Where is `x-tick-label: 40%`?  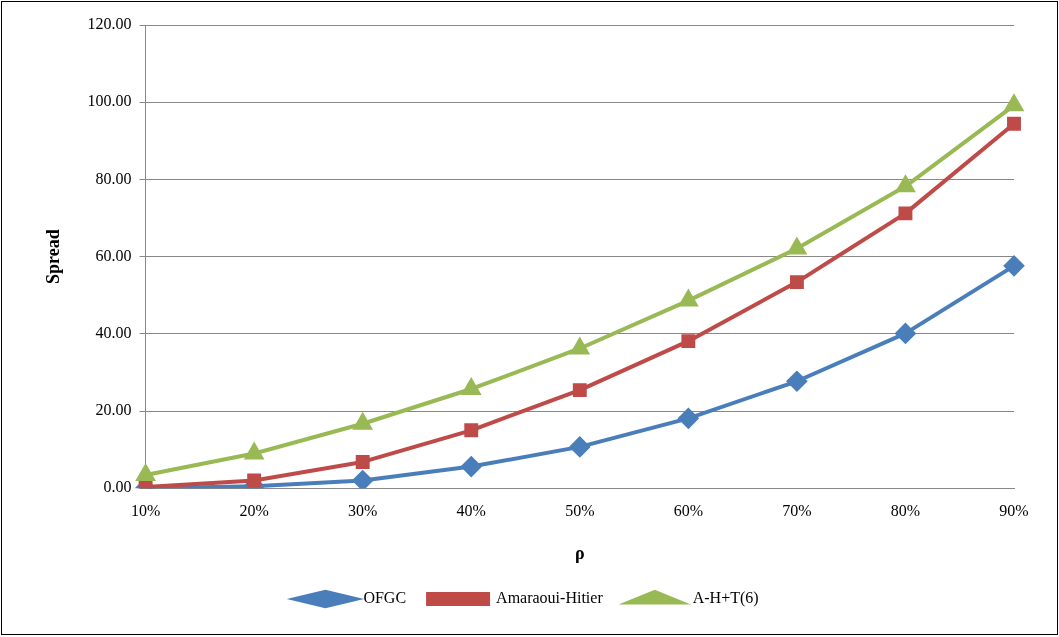
x-tick-label: 40% is located at coordinates (471, 510).